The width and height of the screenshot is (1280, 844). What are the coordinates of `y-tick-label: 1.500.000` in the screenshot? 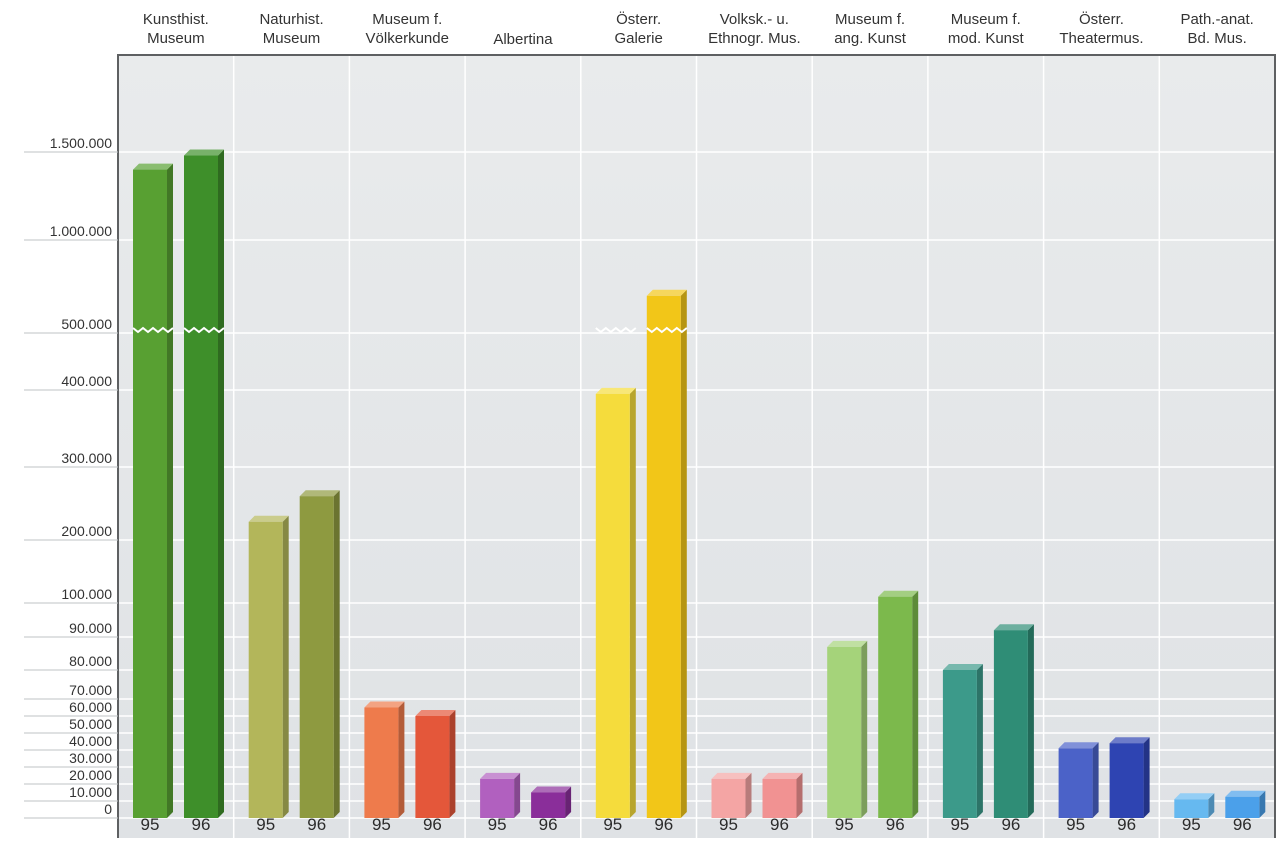 It's located at (81, 143).